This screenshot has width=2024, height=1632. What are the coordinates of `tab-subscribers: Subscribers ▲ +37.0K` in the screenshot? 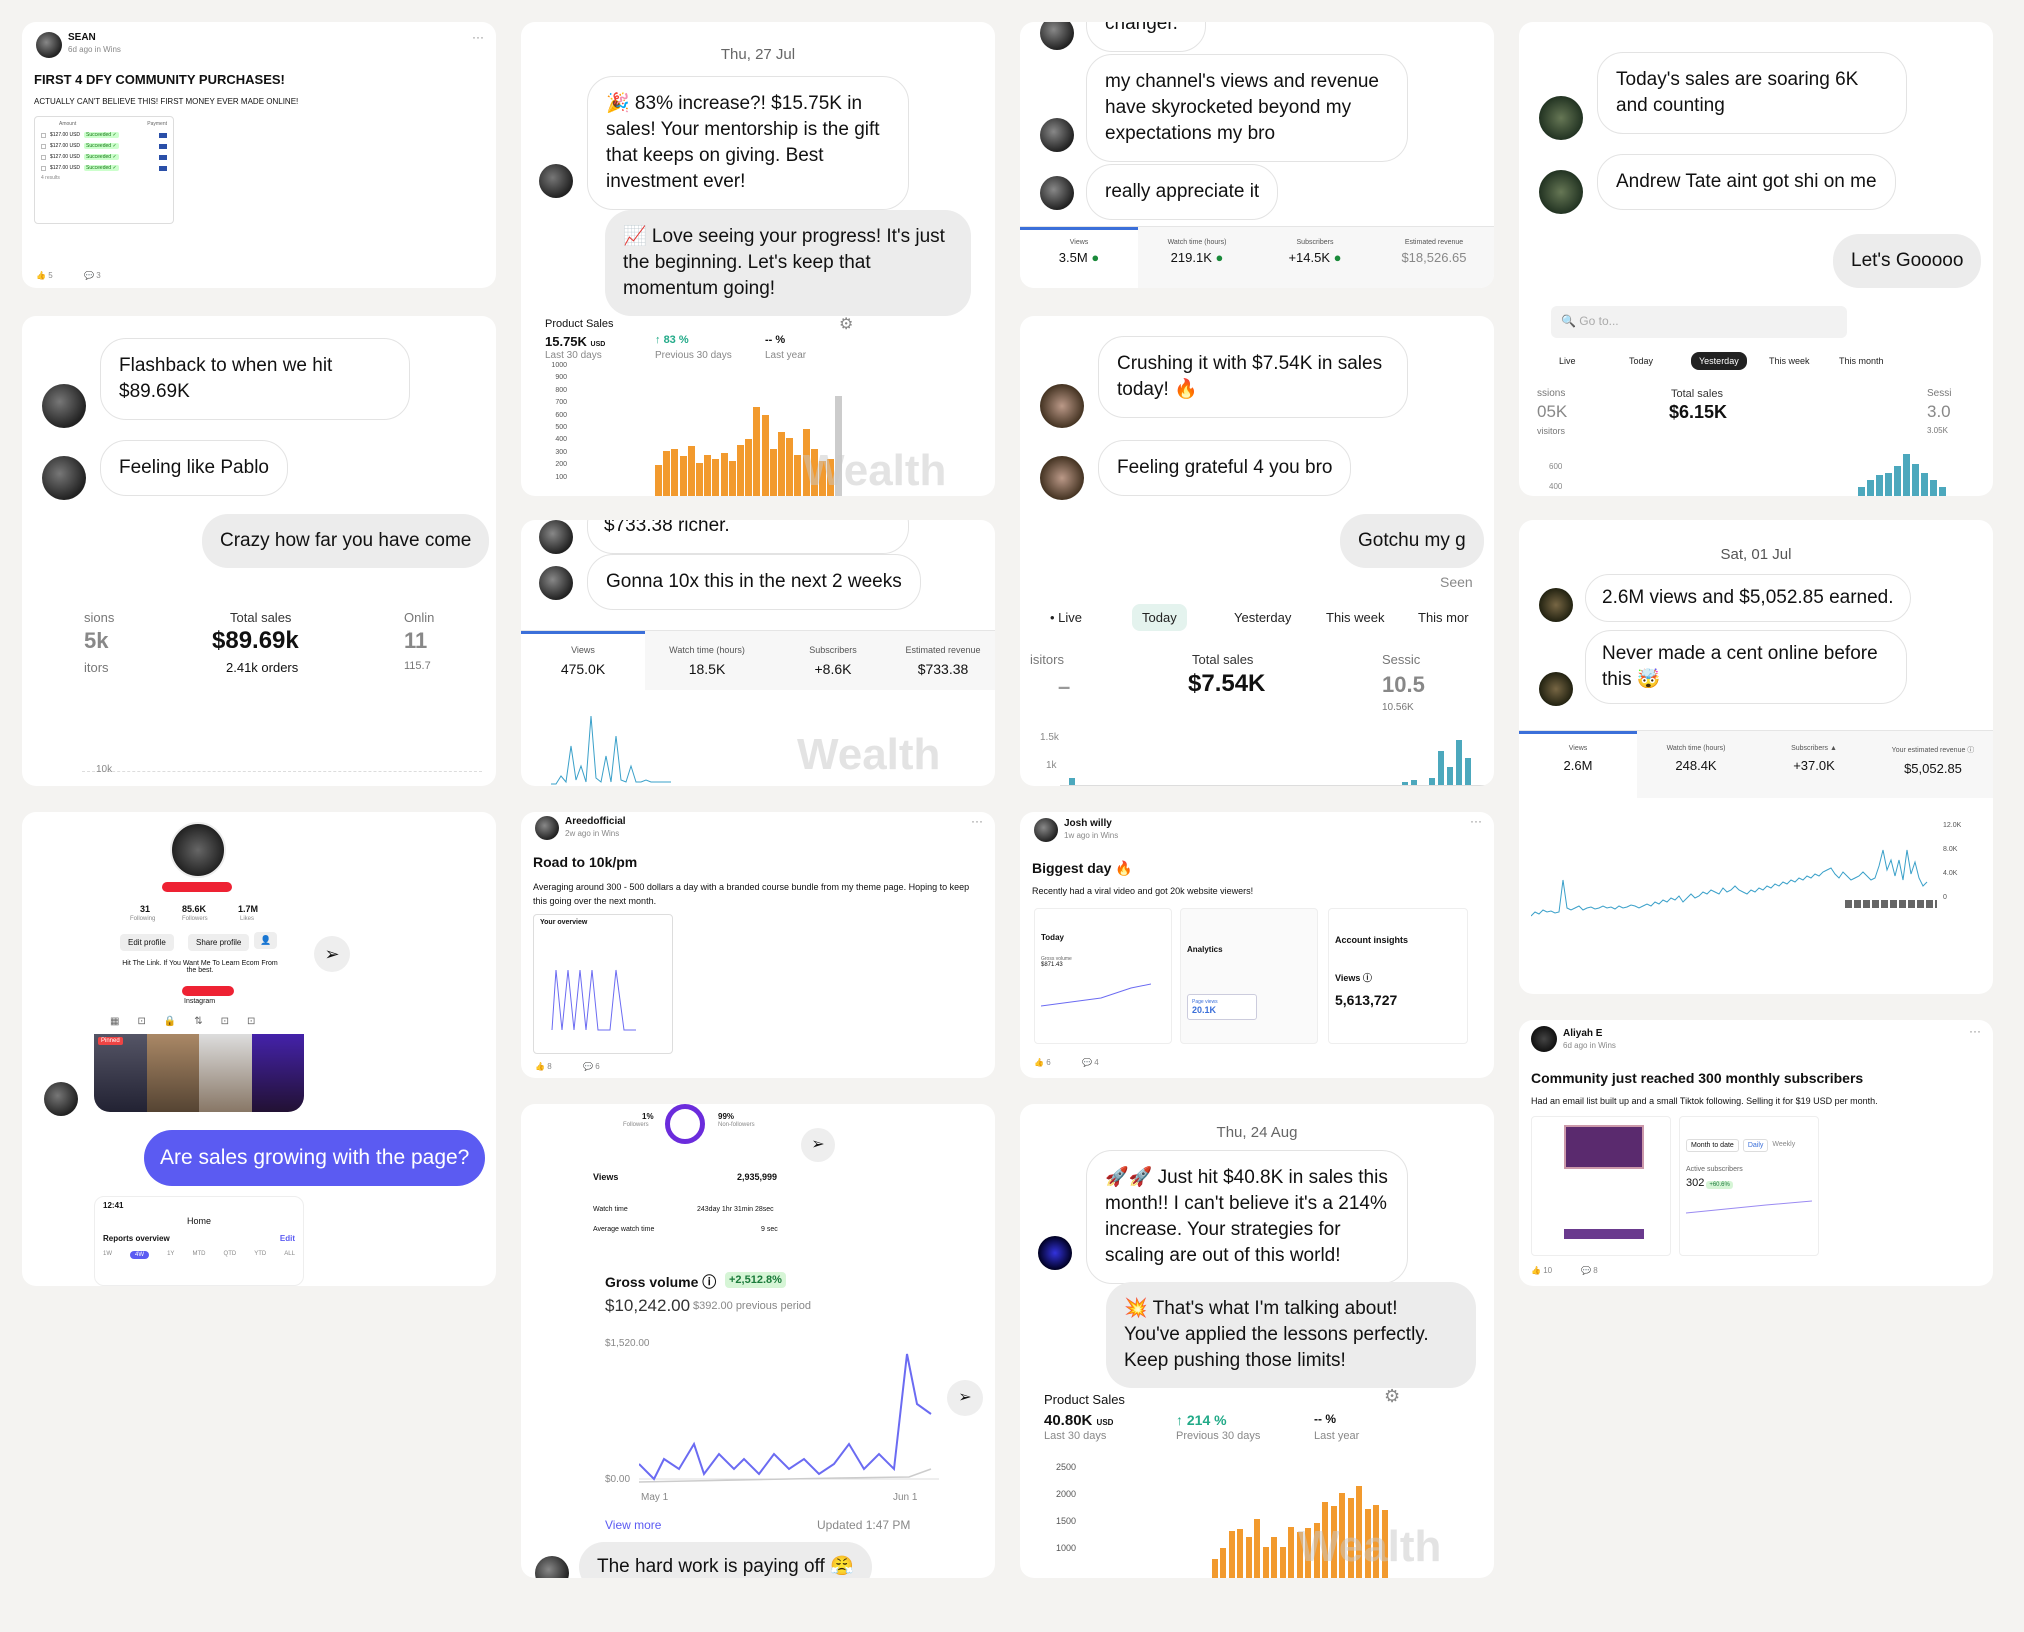 It's located at (1814, 759).